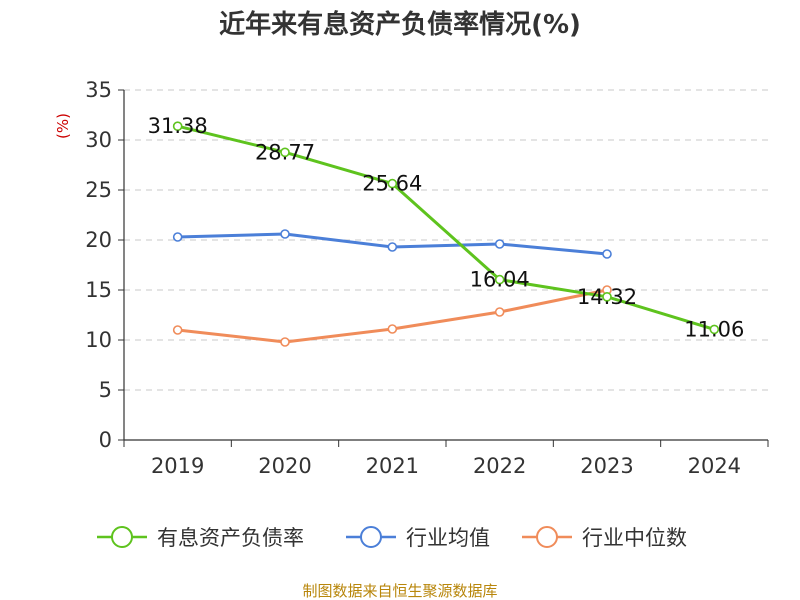  I want to click on point-debt_ratio-2020, so click(285, 152).